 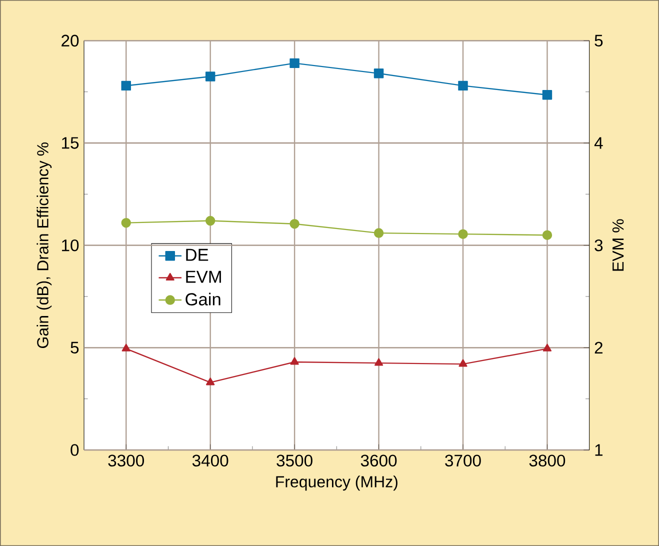 I want to click on x-tick-label: 3300, so click(x=126, y=460).